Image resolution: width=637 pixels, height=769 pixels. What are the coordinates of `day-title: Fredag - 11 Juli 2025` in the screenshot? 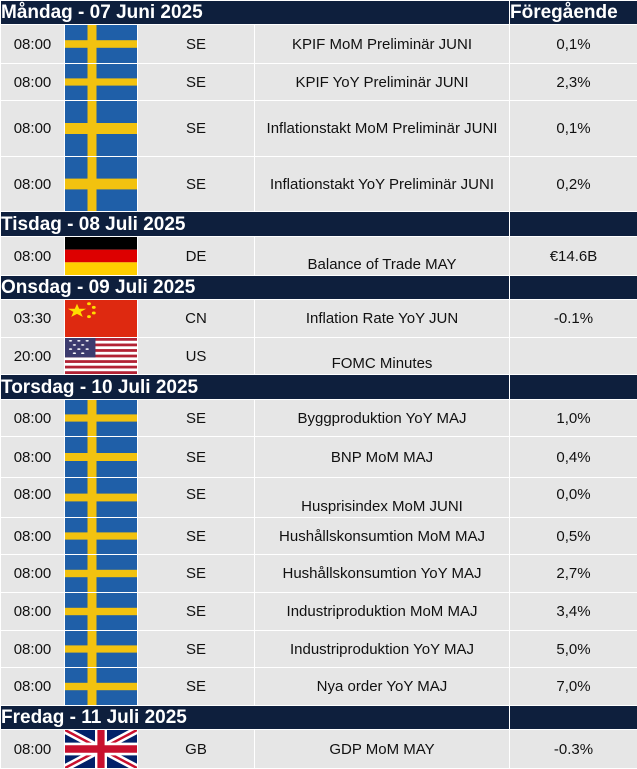 It's located at (255, 718).